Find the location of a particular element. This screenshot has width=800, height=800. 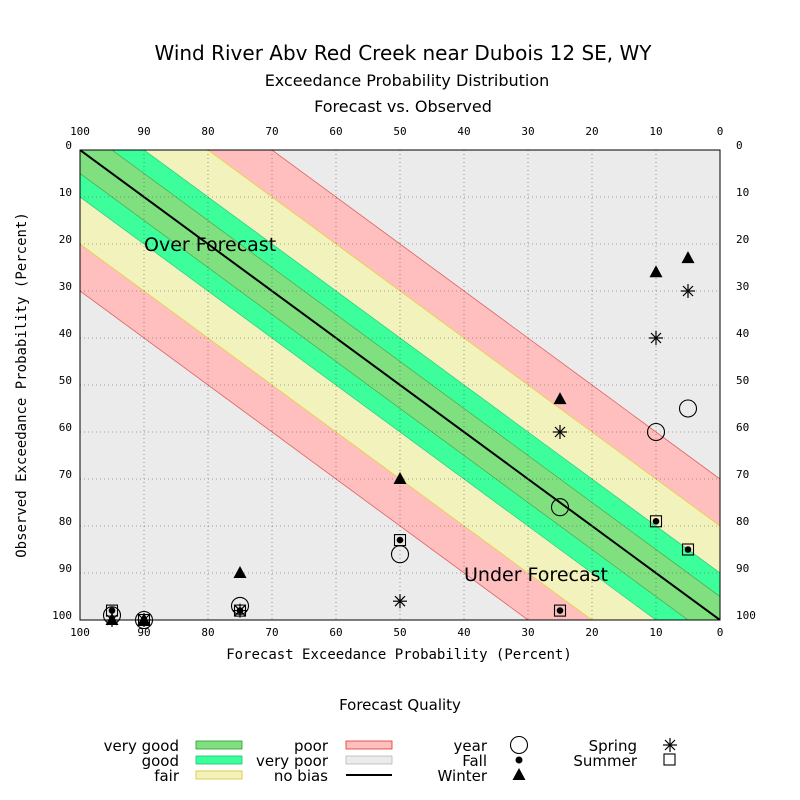

chart-subtitle-1: Exceedance Probability Distribution is located at coordinates (407, 80).